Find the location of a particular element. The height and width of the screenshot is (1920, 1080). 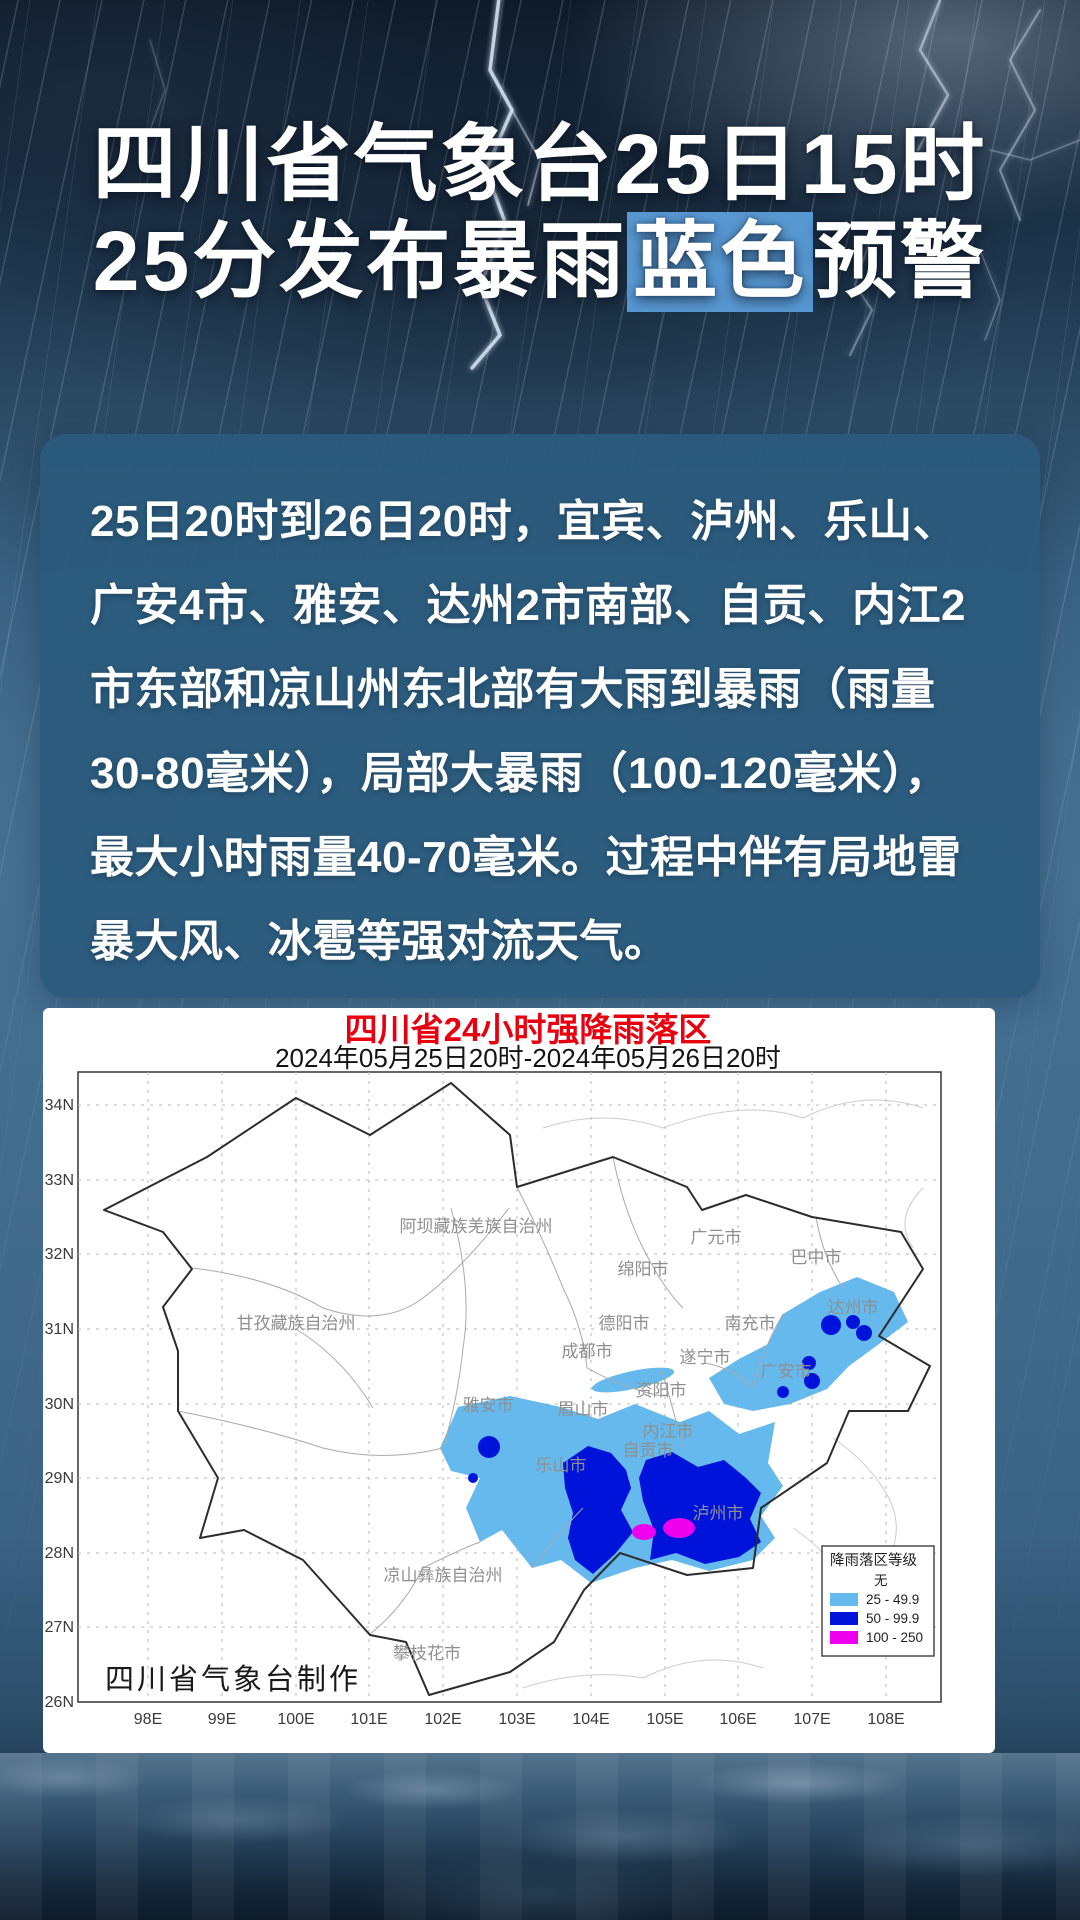

rain-area-light-streak is located at coordinates (633, 1380).